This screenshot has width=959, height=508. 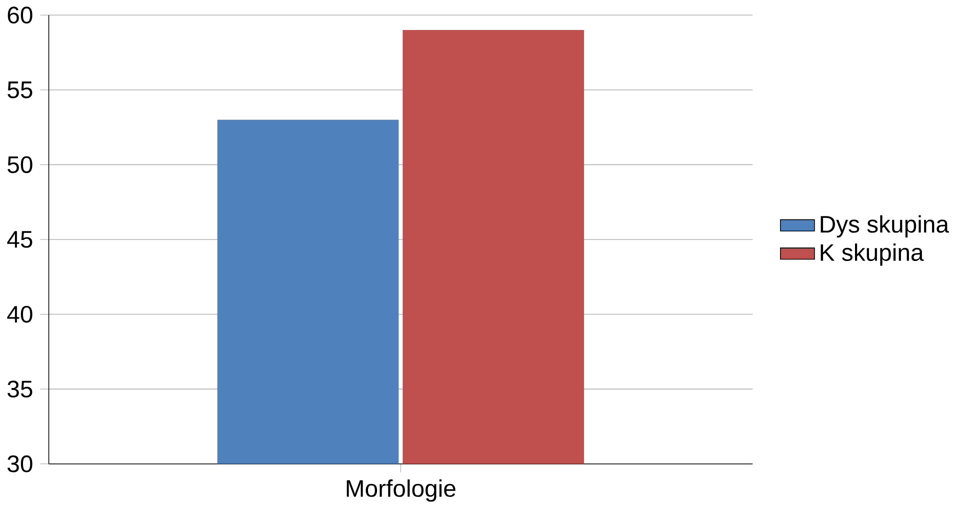 I want to click on x-tick-label: Morfologie, so click(x=401, y=490).